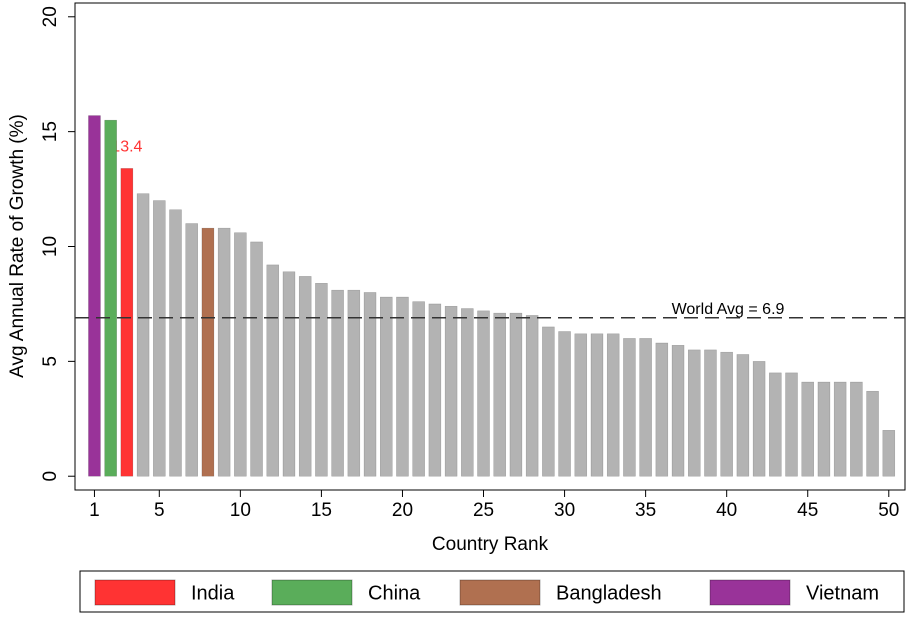 The height and width of the screenshot is (618, 909). Describe the element at coordinates (728, 309) in the screenshot. I see `reference-label: World Avg = 6.9` at that location.